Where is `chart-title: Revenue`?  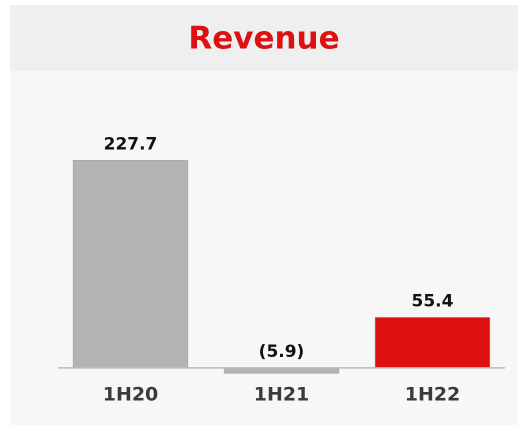
chart-title: Revenue is located at coordinates (263, 39).